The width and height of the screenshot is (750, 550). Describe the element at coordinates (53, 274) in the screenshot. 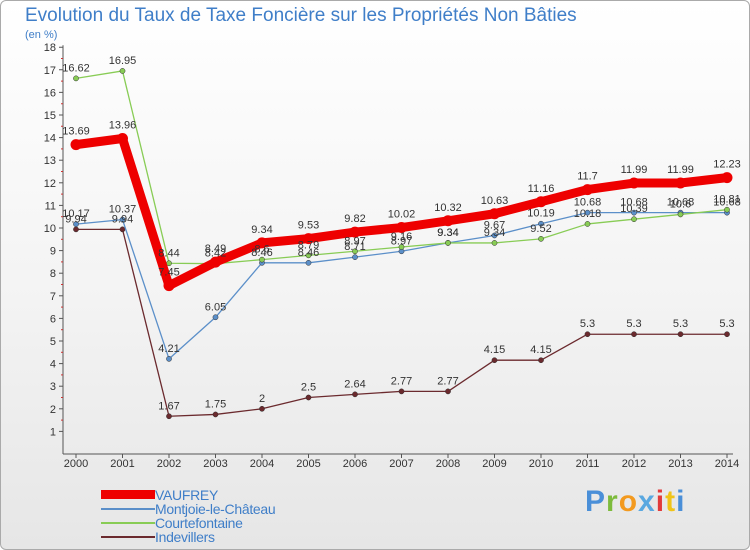

I see `y-tick-label: 8` at that location.